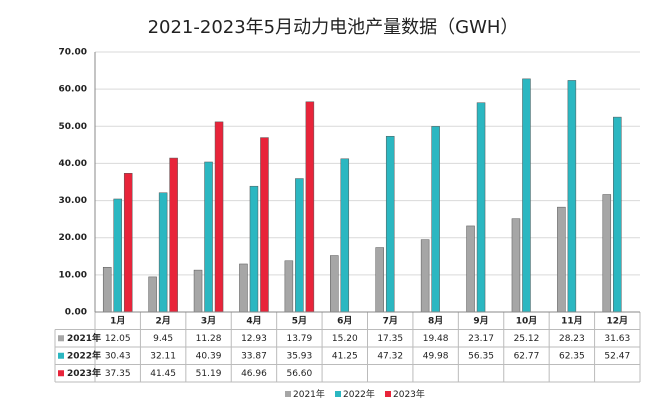 Image resolution: width=666 pixels, height=402 pixels. Describe the element at coordinates (84, 373) in the screenshot. I see `table-row-label: 2023年` at that location.